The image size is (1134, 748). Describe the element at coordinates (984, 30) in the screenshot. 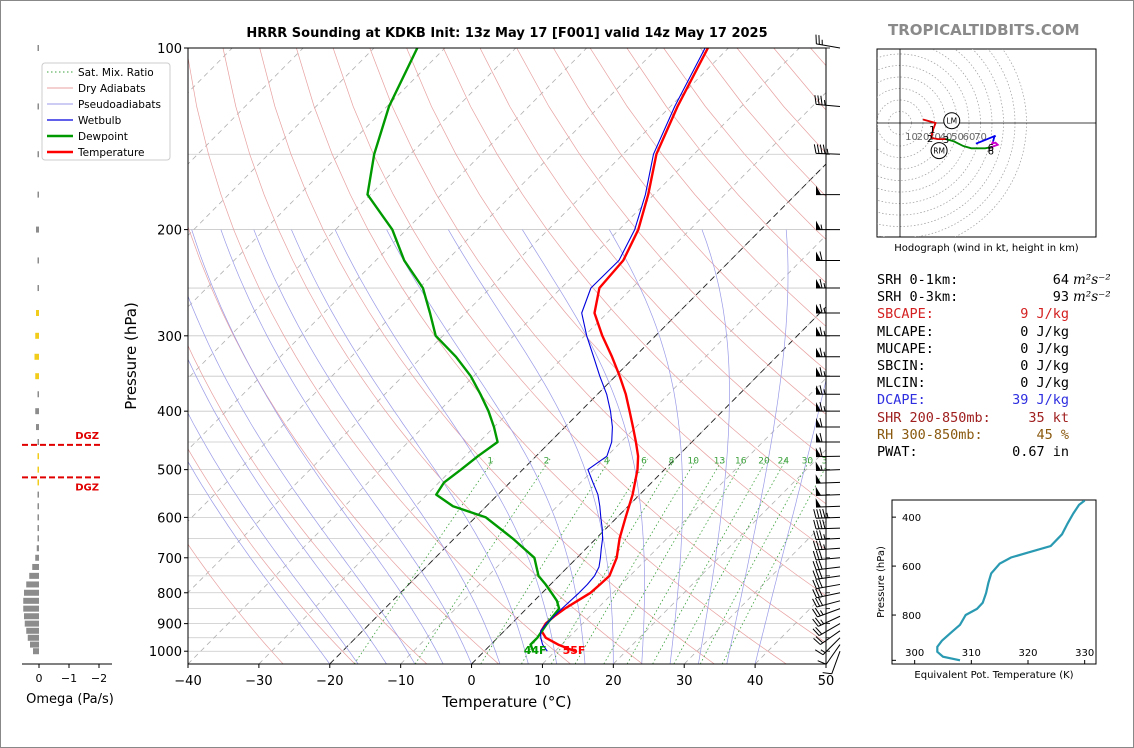

I see `brand-watermark: TROPICALTIDBITS.COM` at that location.